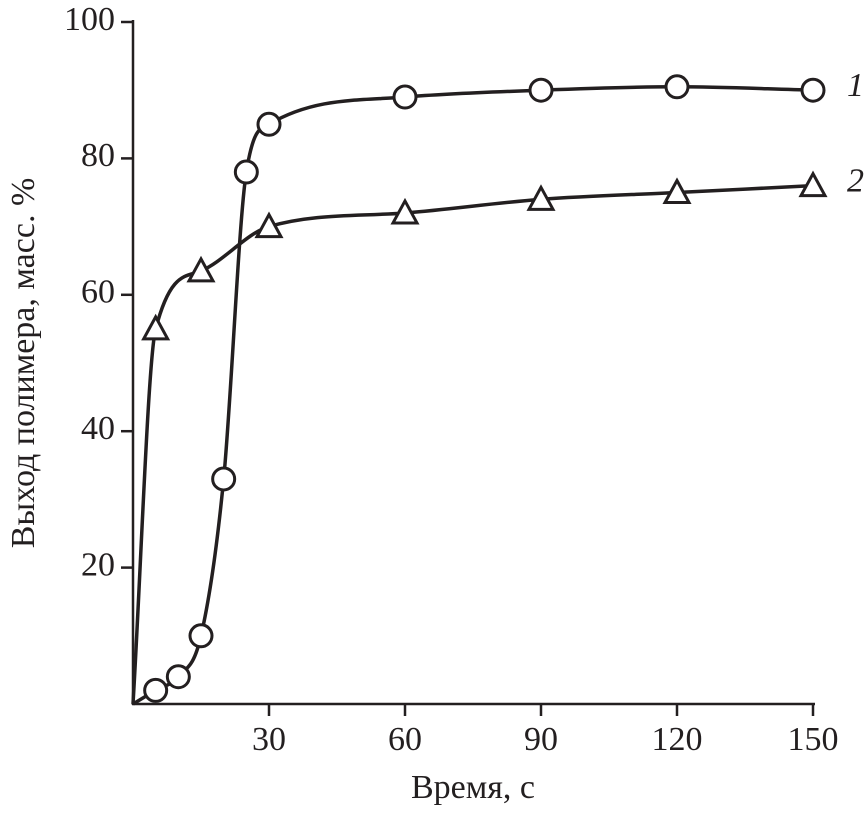  Describe the element at coordinates (855, 85) in the screenshot. I see `series-label: 1` at that location.